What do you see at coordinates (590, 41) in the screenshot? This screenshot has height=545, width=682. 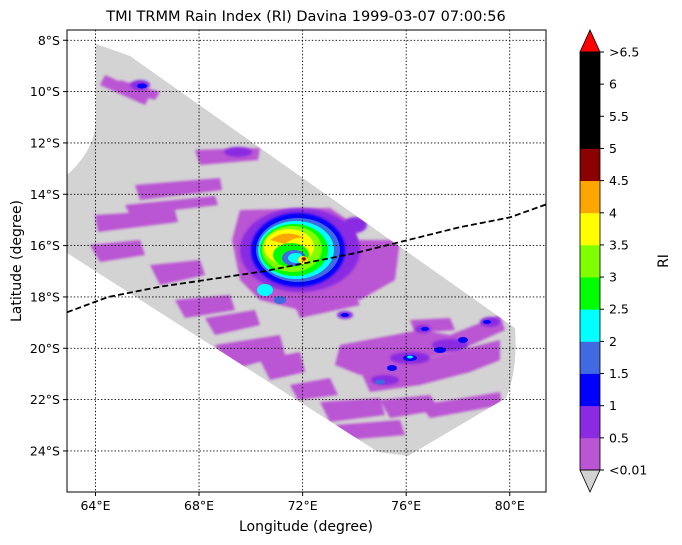 I see `colorbar-over-arrow` at bounding box center [590, 41].